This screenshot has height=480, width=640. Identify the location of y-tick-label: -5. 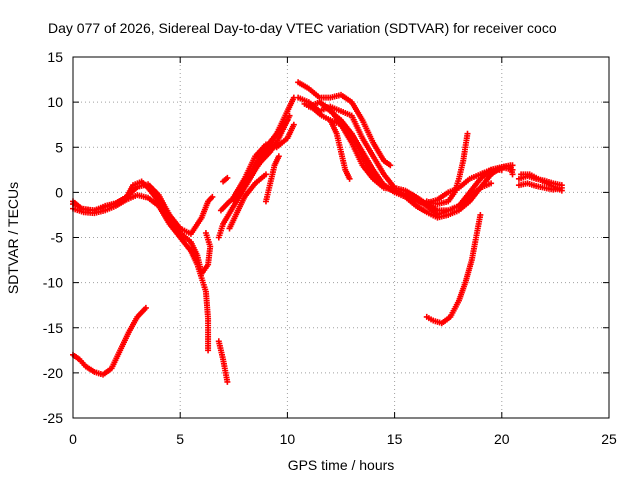
(57, 238).